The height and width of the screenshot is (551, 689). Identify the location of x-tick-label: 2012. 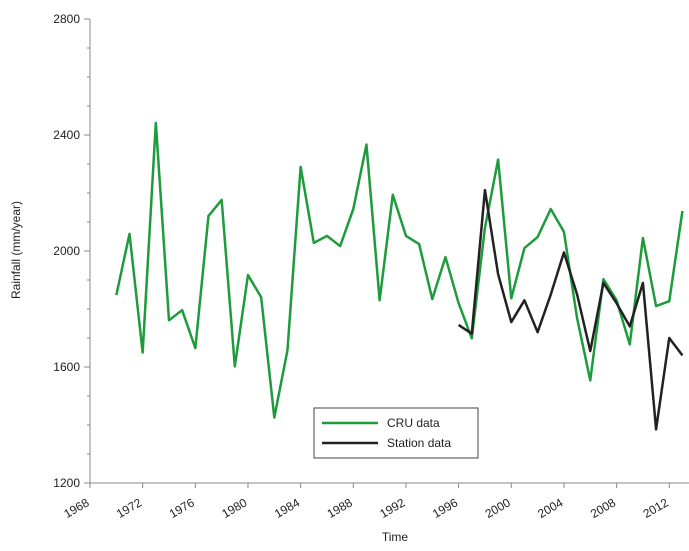
(656, 508).